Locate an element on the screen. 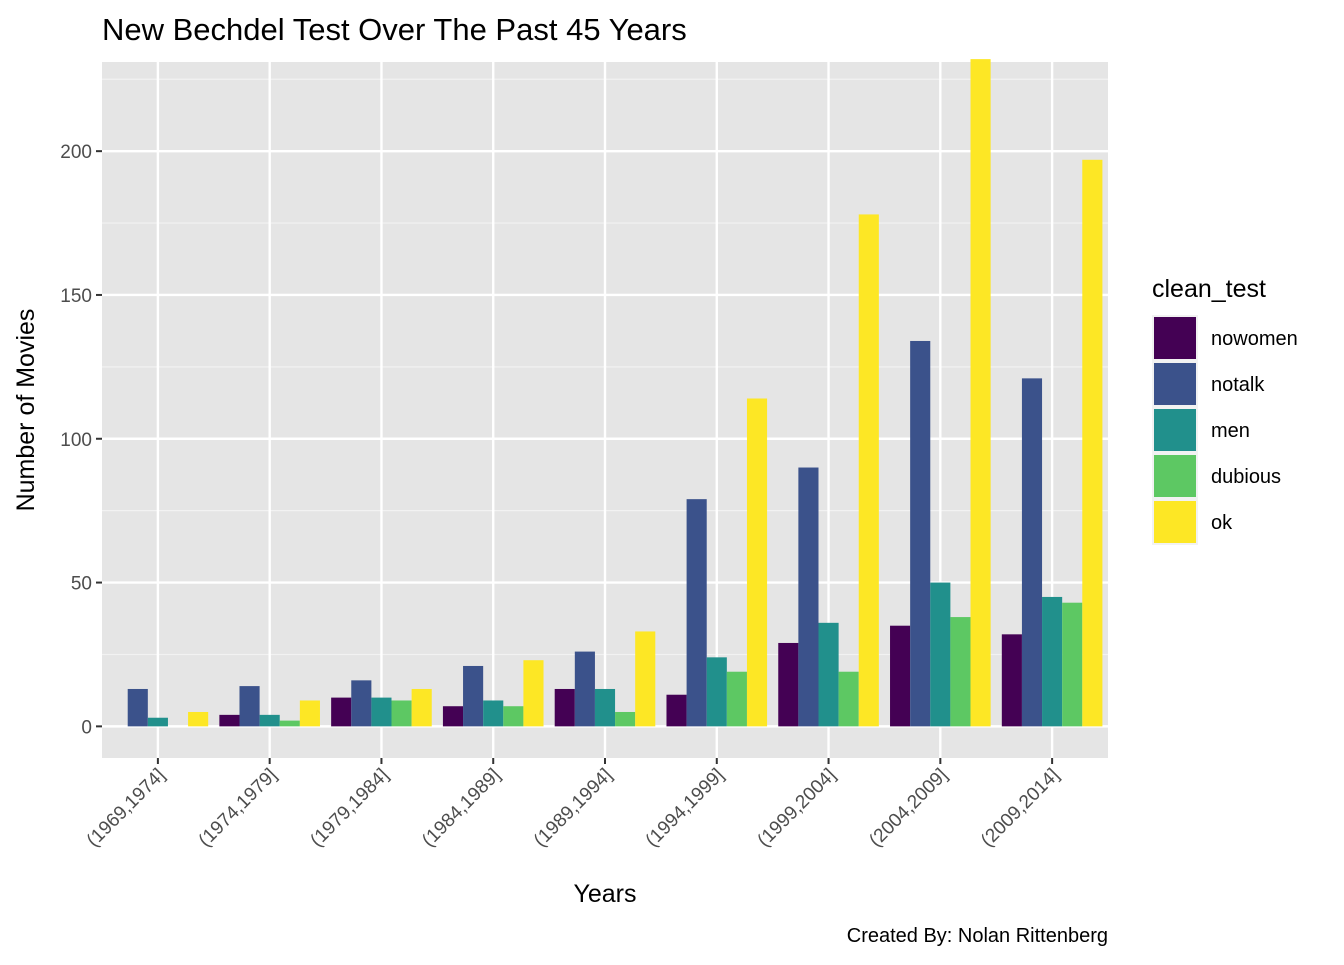 The height and width of the screenshot is (965, 1344). legend-key-ok is located at coordinates (1175, 522).